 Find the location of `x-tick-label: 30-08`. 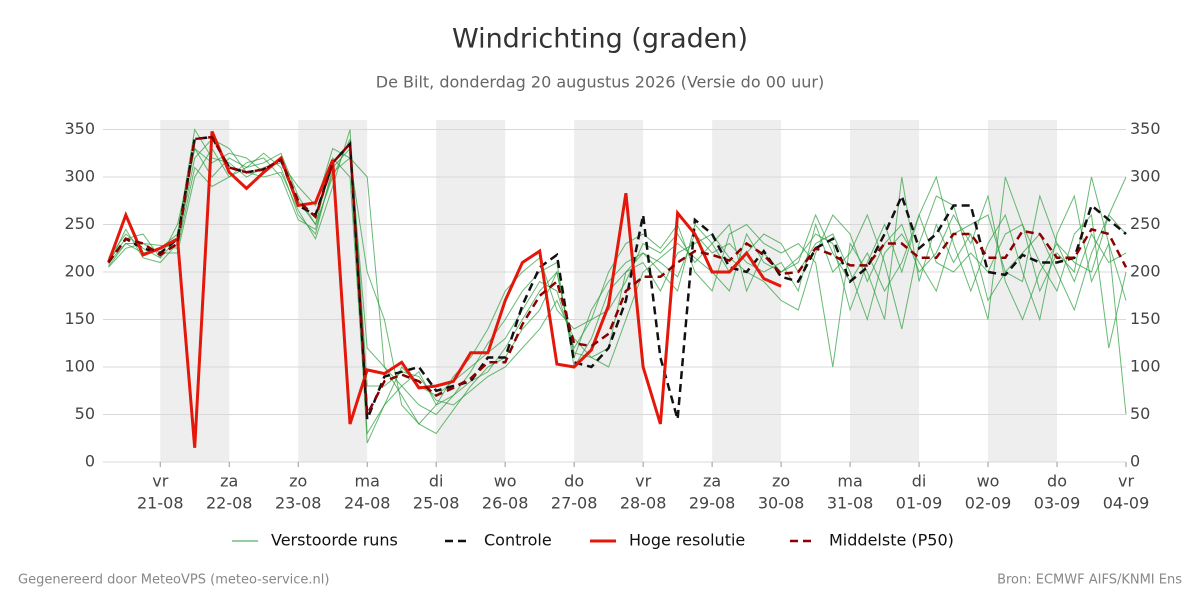

x-tick-label: 30-08 is located at coordinates (781, 503).